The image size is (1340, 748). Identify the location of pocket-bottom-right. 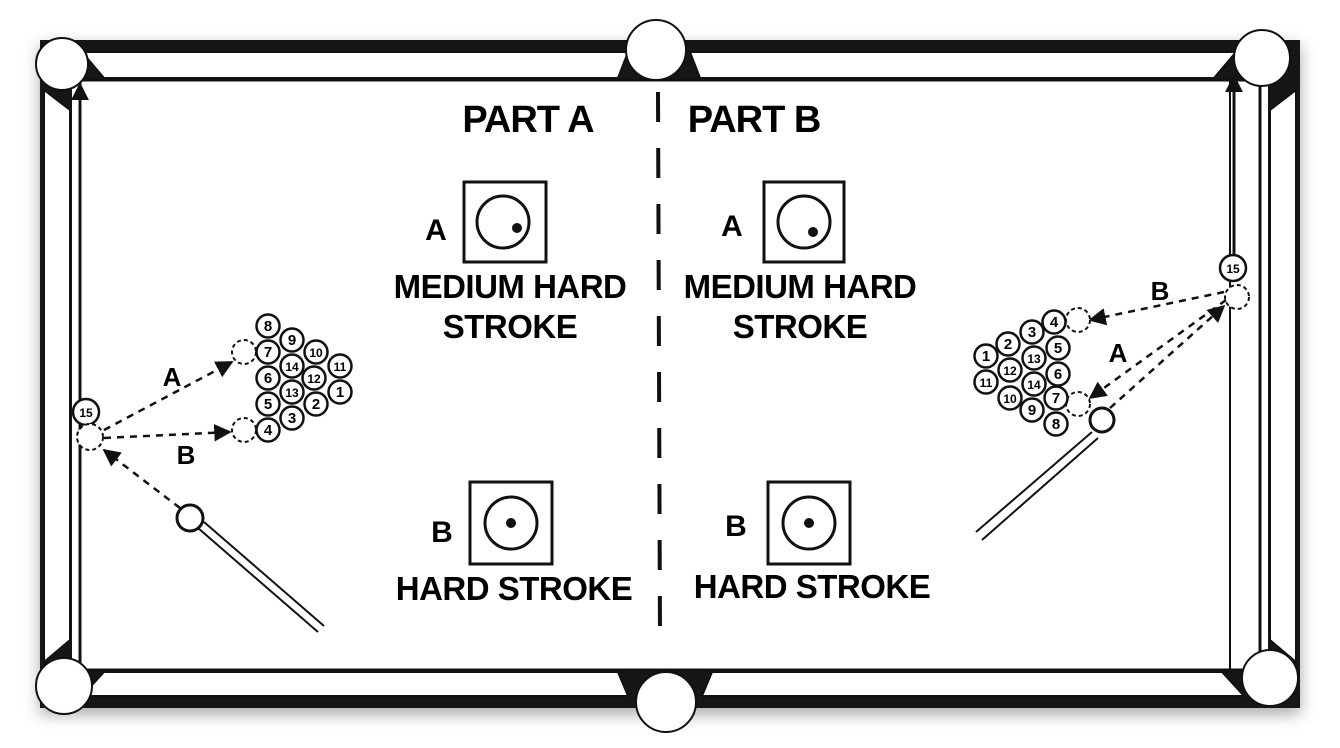
(1270, 678).